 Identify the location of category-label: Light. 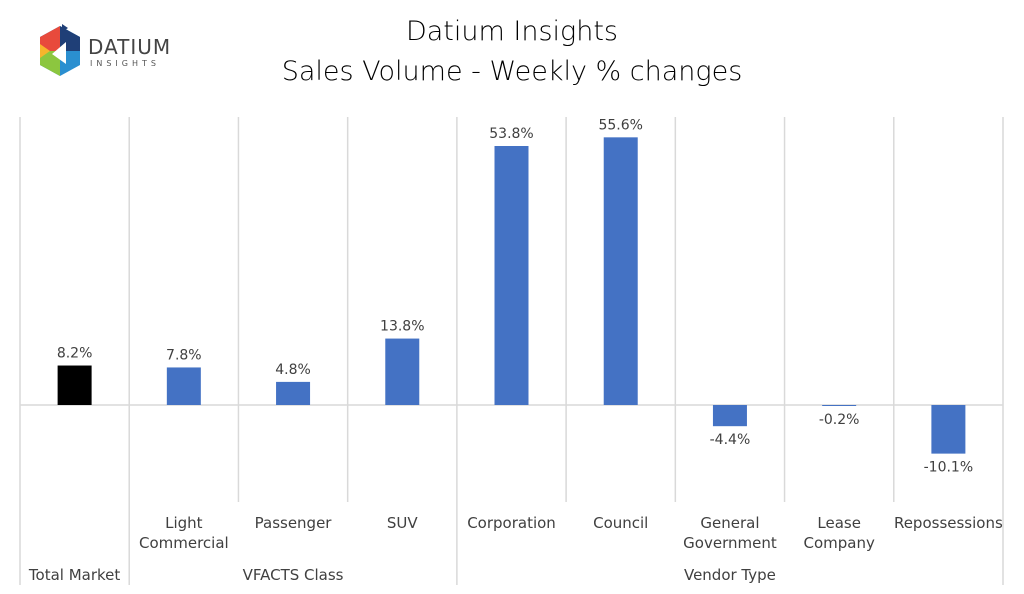
(184, 523).